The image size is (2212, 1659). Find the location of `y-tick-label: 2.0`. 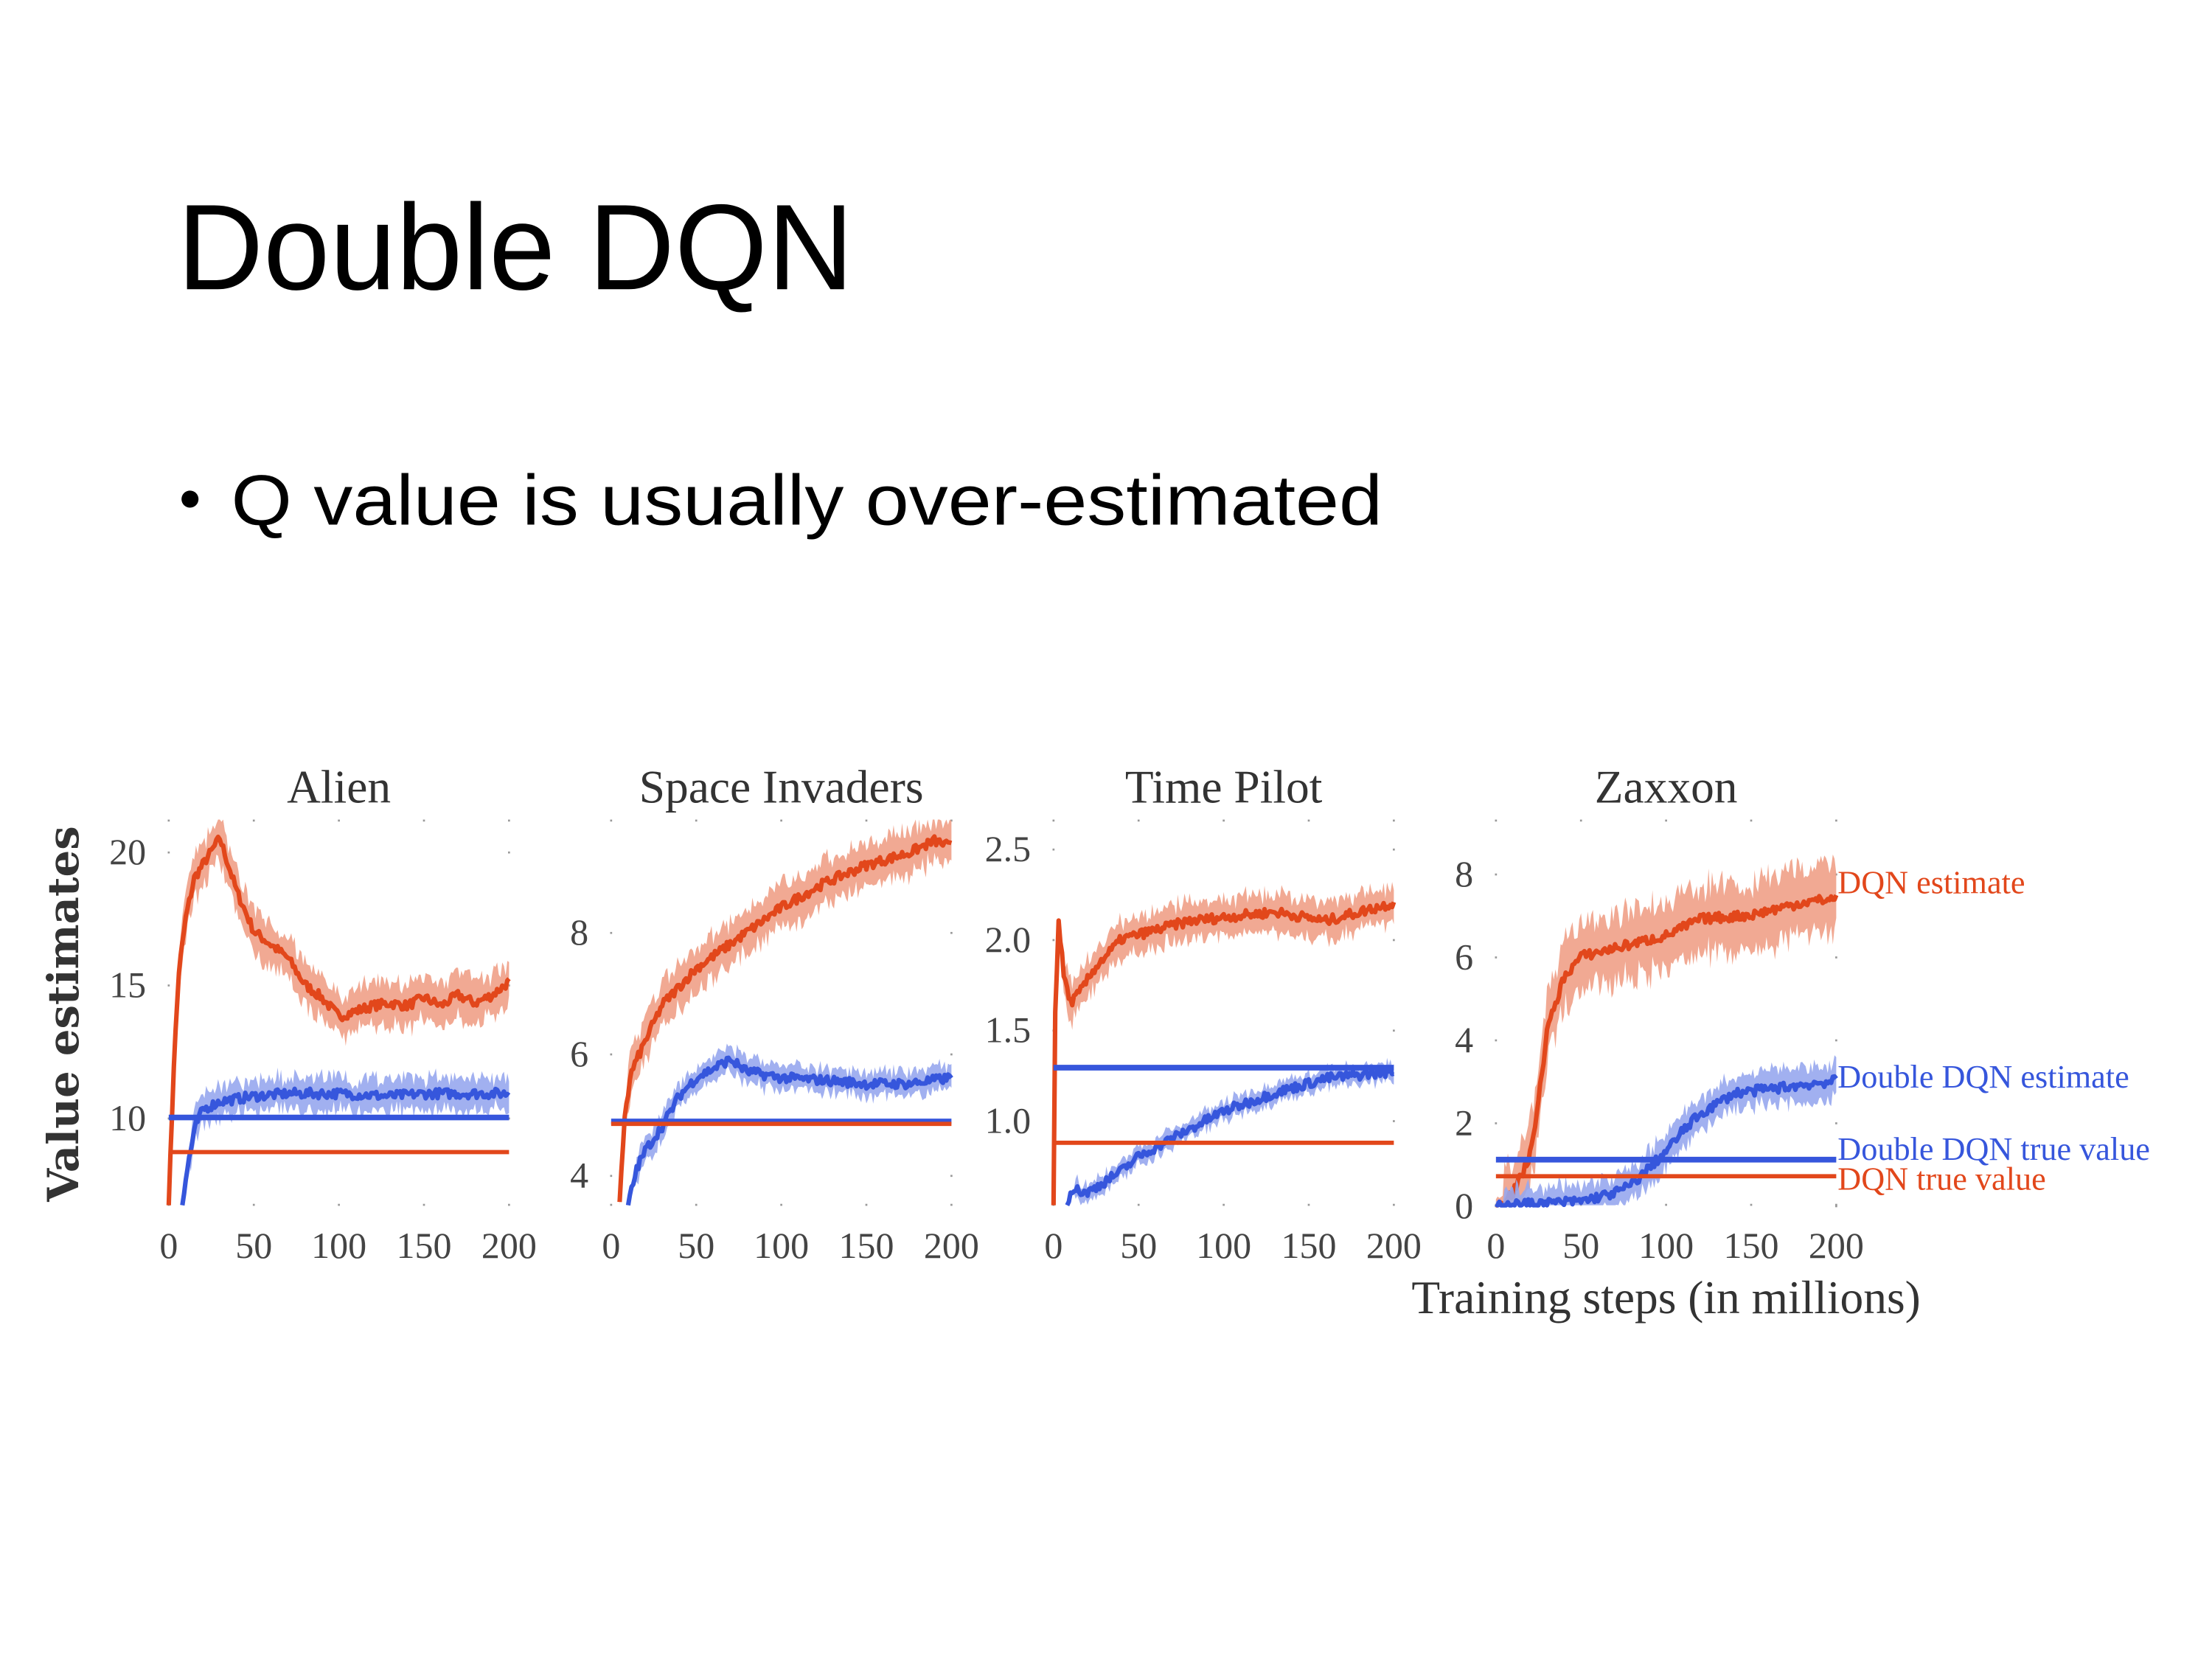

y-tick-label: 2.0 is located at coordinates (1008, 939).